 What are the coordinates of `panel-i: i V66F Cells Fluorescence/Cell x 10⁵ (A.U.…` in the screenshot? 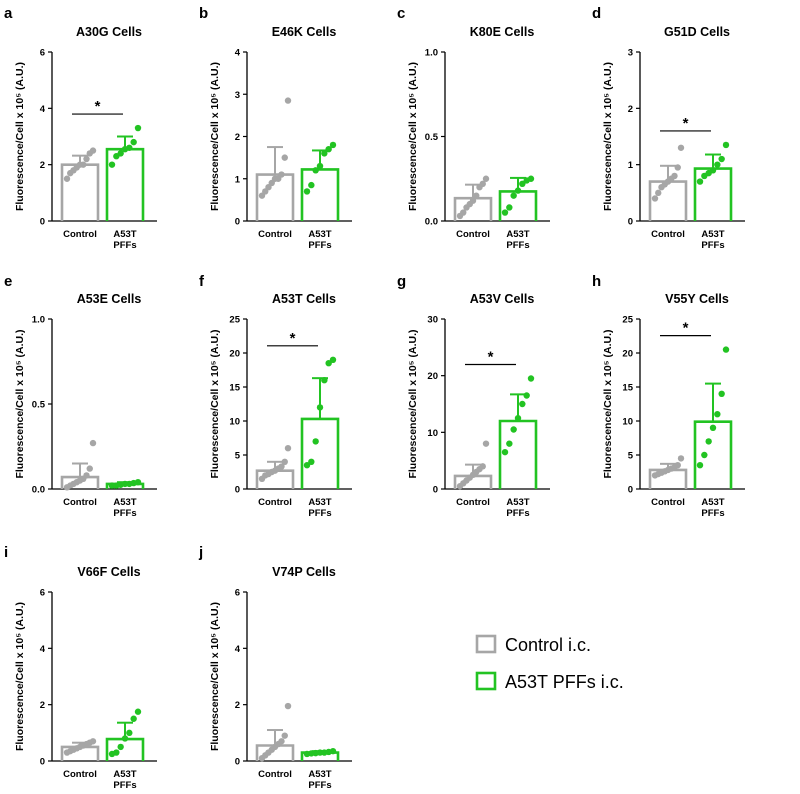 It's located at (80, 667).